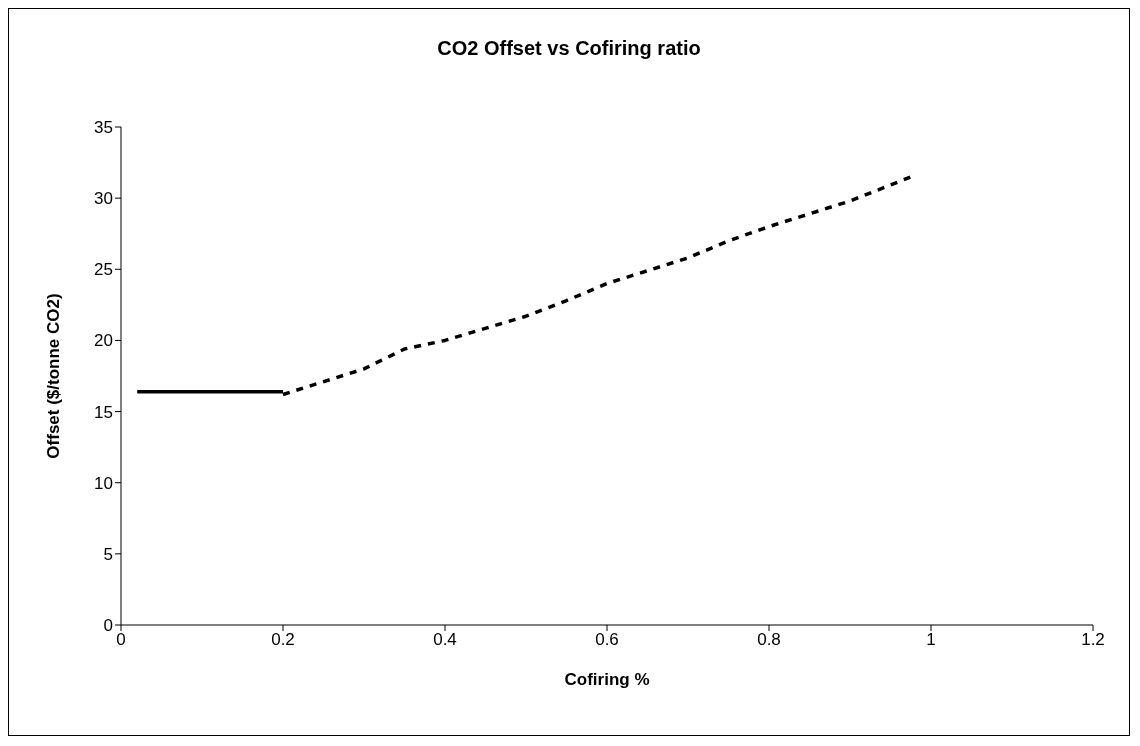  What do you see at coordinates (1093, 640) in the screenshot?
I see `x-tick-label: 1.2` at bounding box center [1093, 640].